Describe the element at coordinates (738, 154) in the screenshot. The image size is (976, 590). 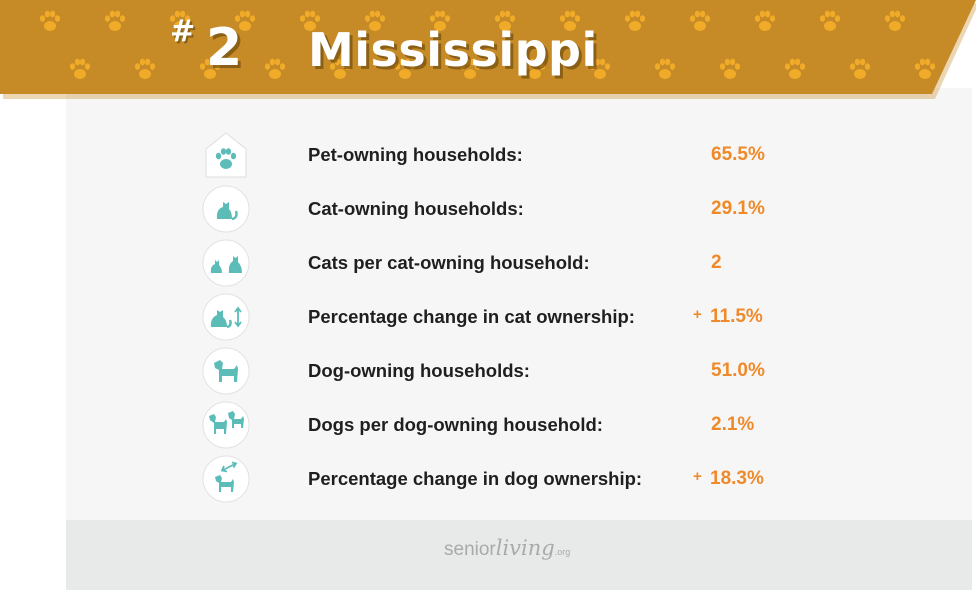
I see `stat-value: 65.5%` at that location.